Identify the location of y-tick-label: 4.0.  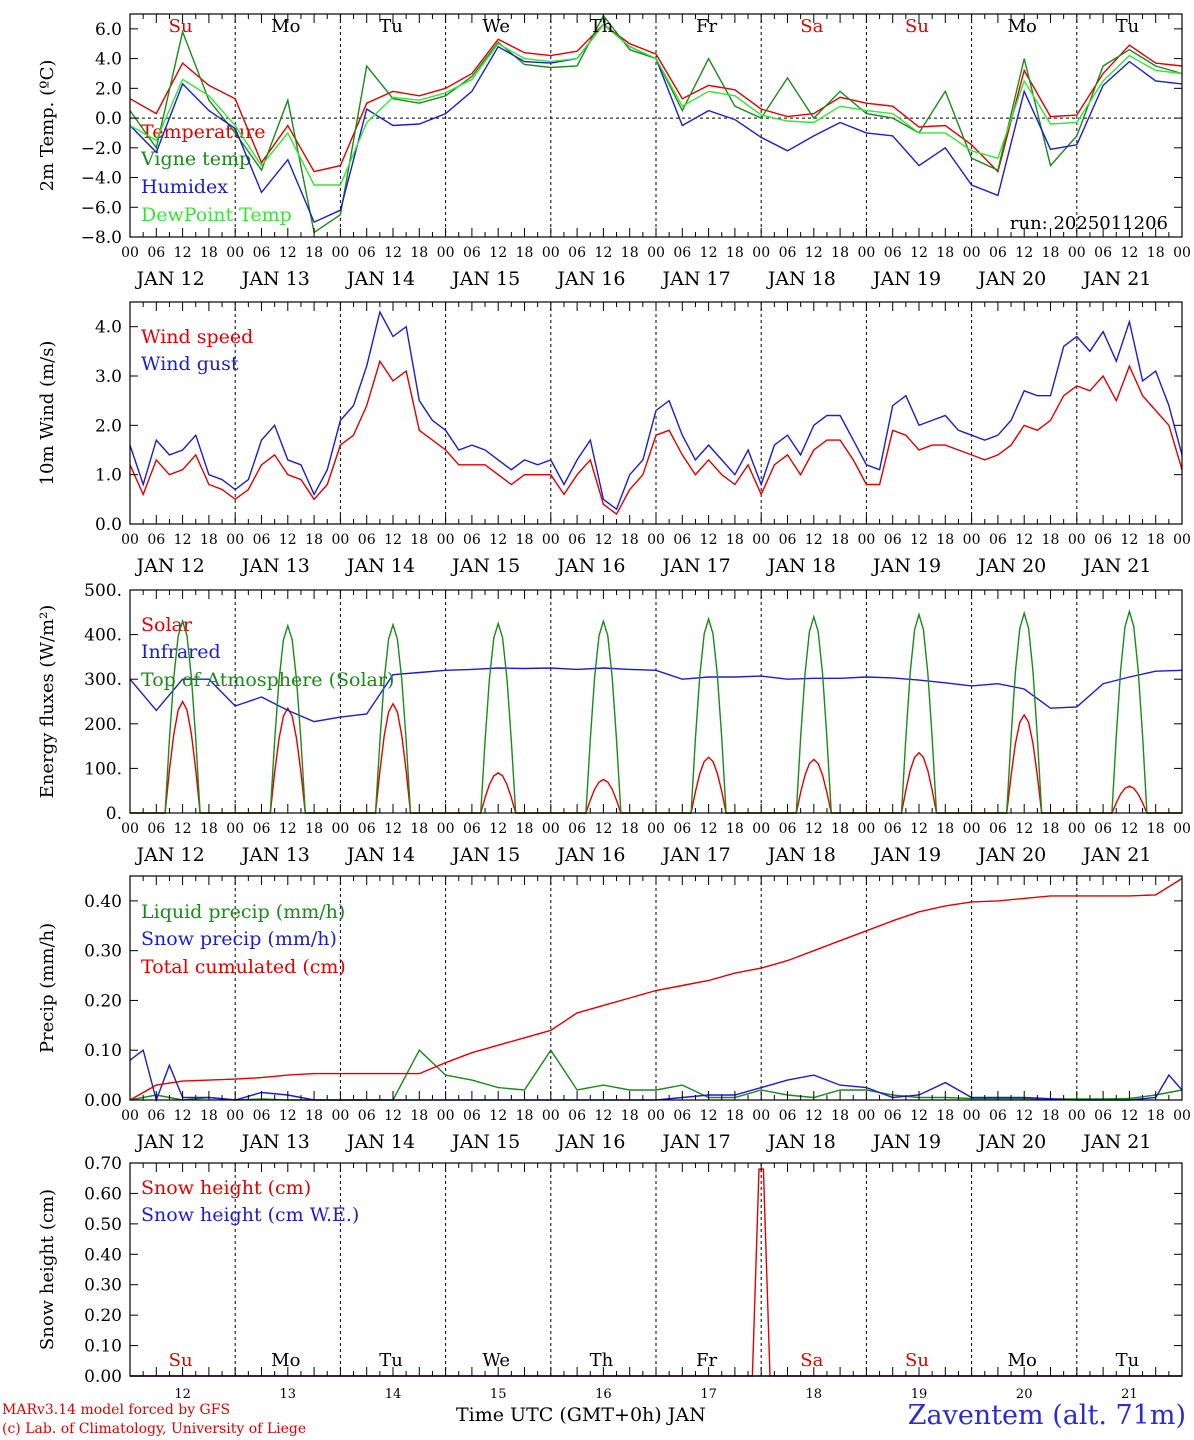
(108, 328).